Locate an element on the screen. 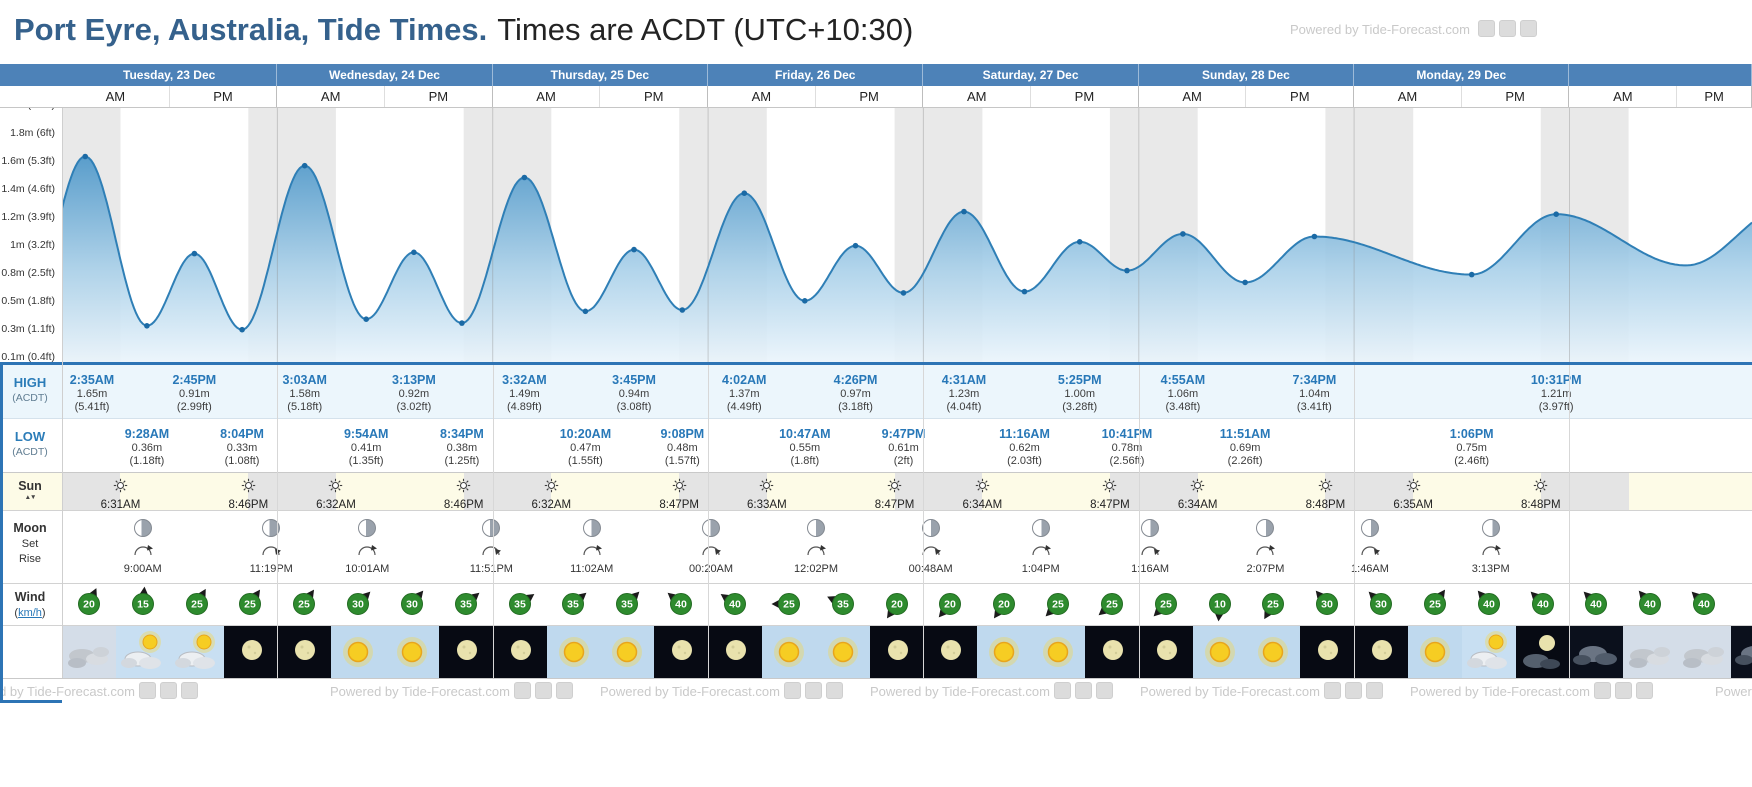  tide-height-ft: (1.57ft) is located at coordinates (682, 461).